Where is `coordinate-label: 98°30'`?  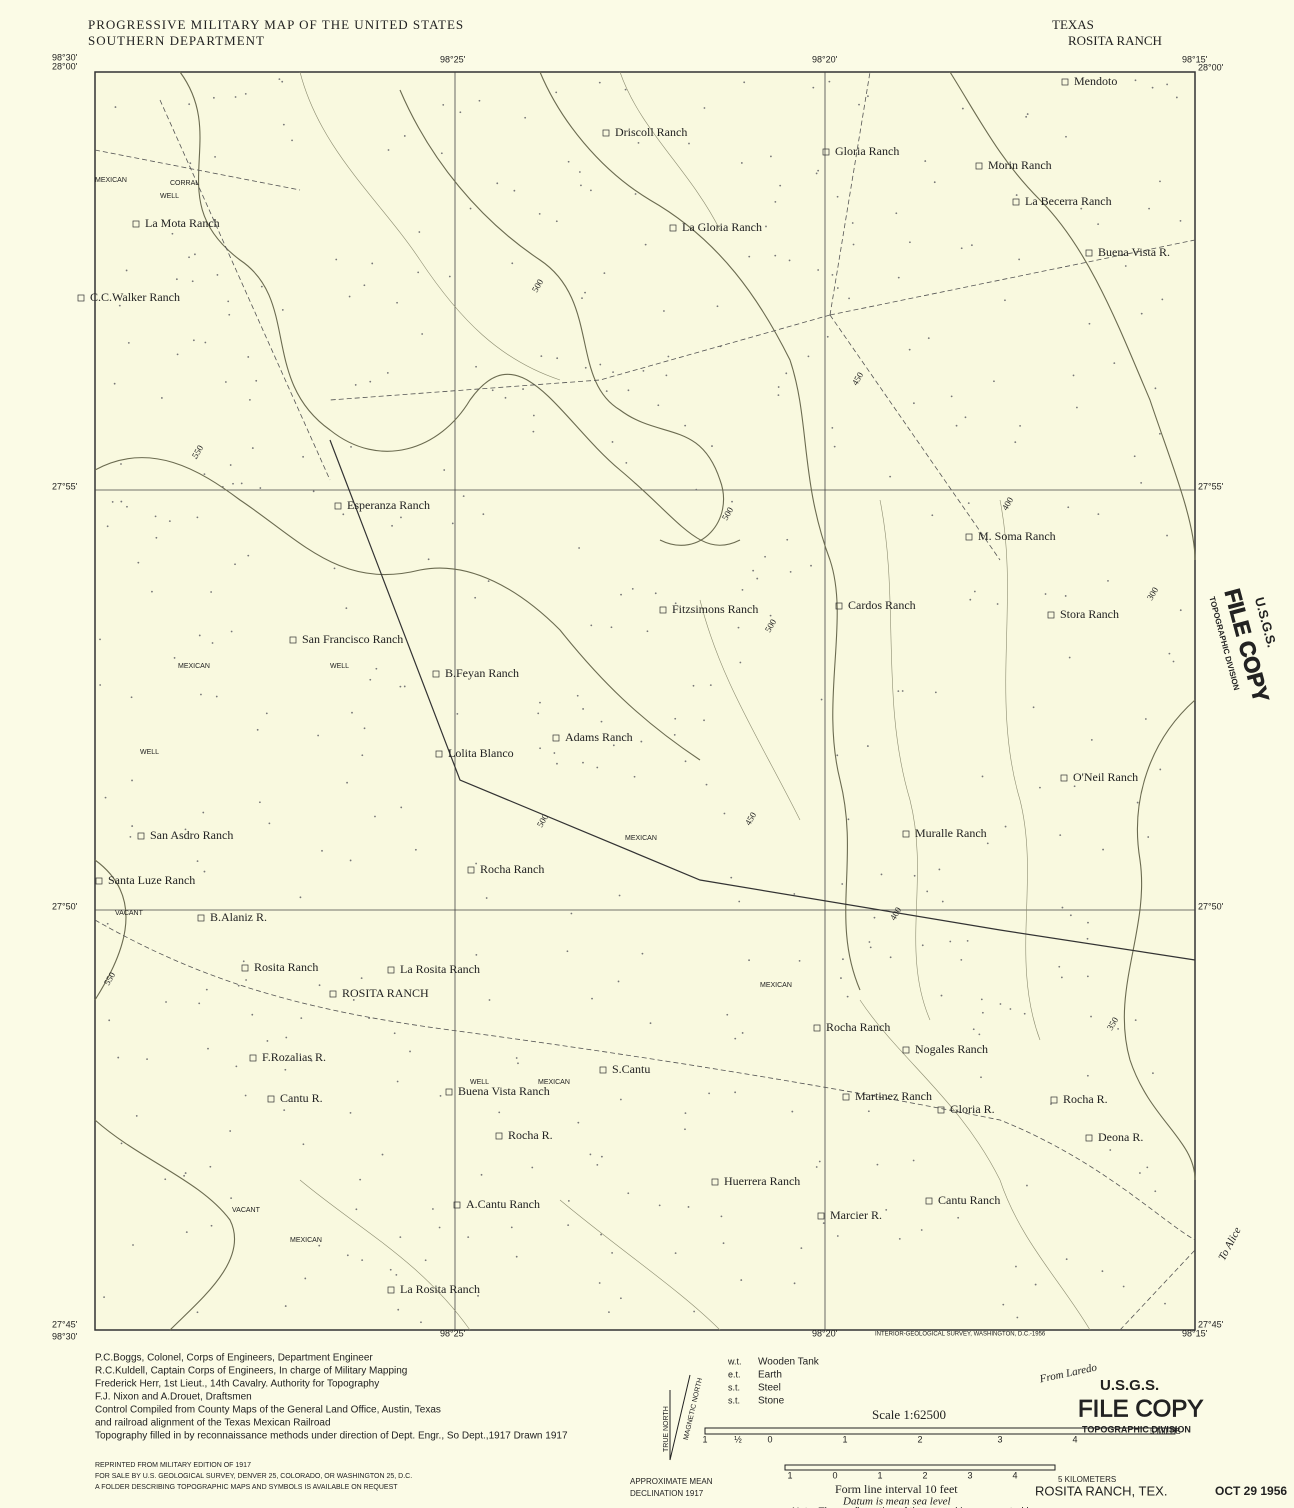 coordinate-label: 98°30' is located at coordinates (65, 1336).